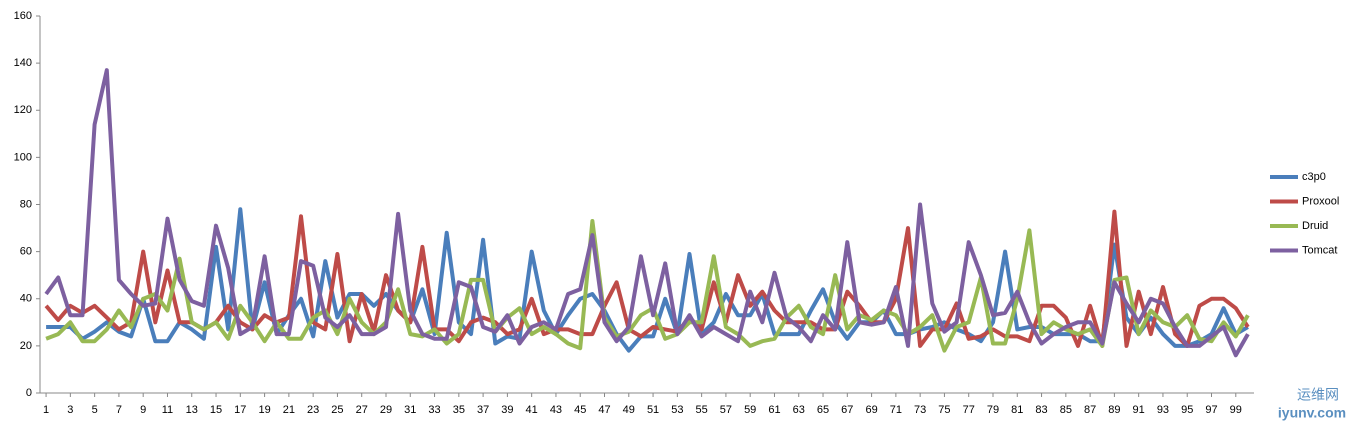 The width and height of the screenshot is (1358, 429). Describe the element at coordinates (23, 110) in the screenshot. I see `y-tick-label: 120` at that location.